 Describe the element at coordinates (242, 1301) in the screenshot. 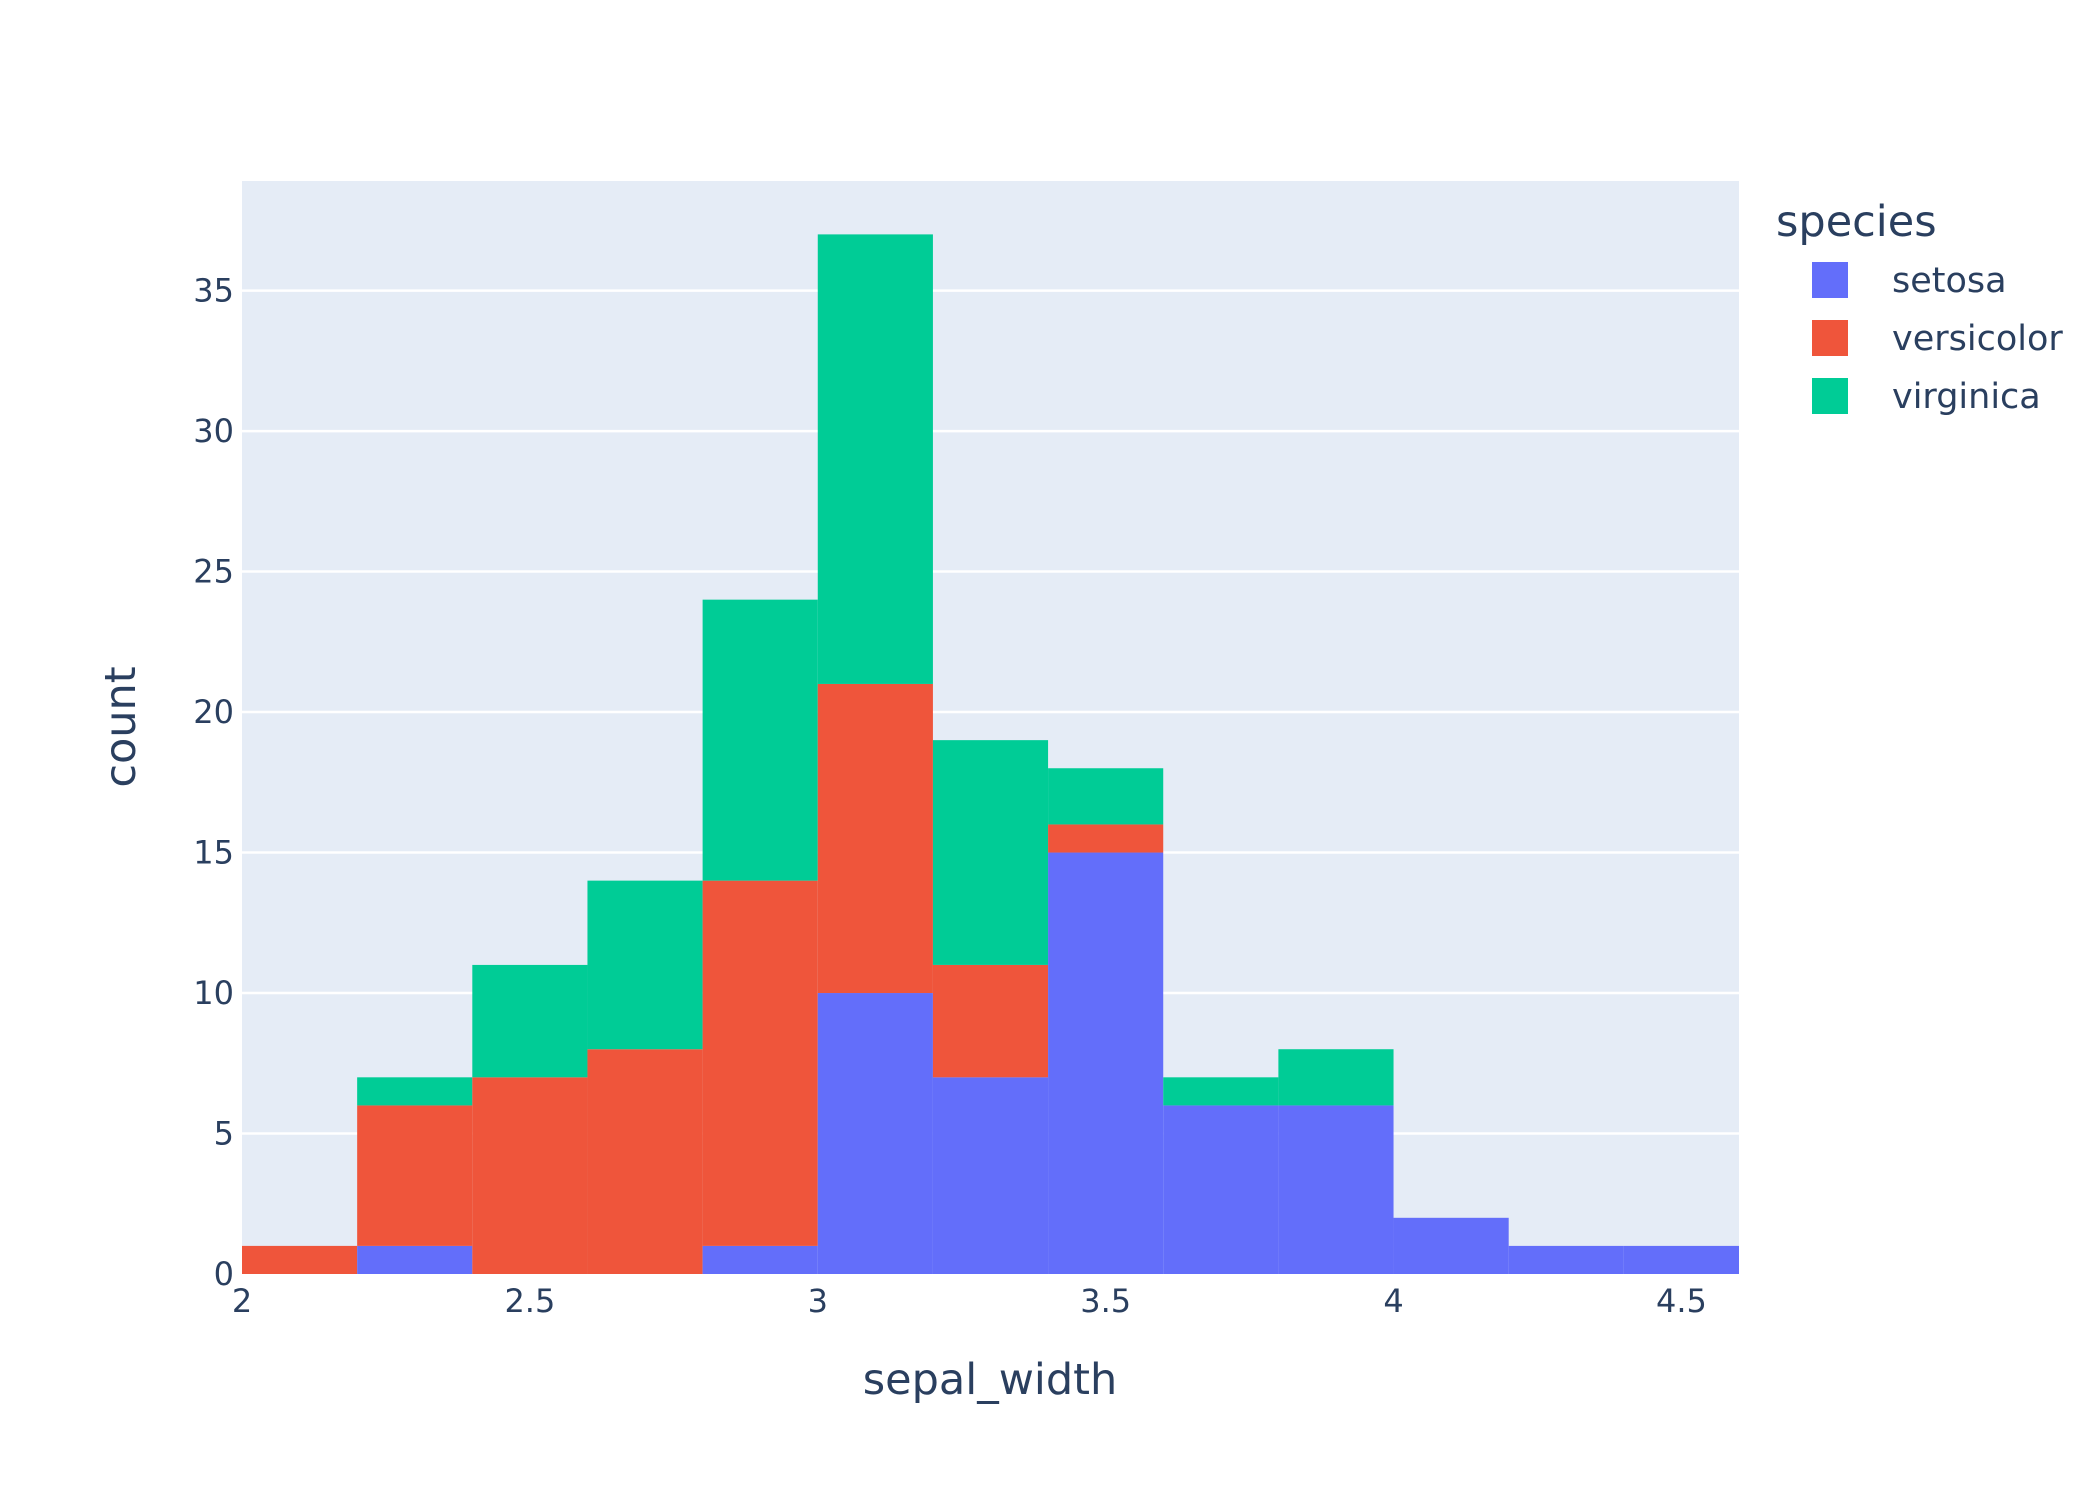

I see `x-tick-label: 2` at that location.